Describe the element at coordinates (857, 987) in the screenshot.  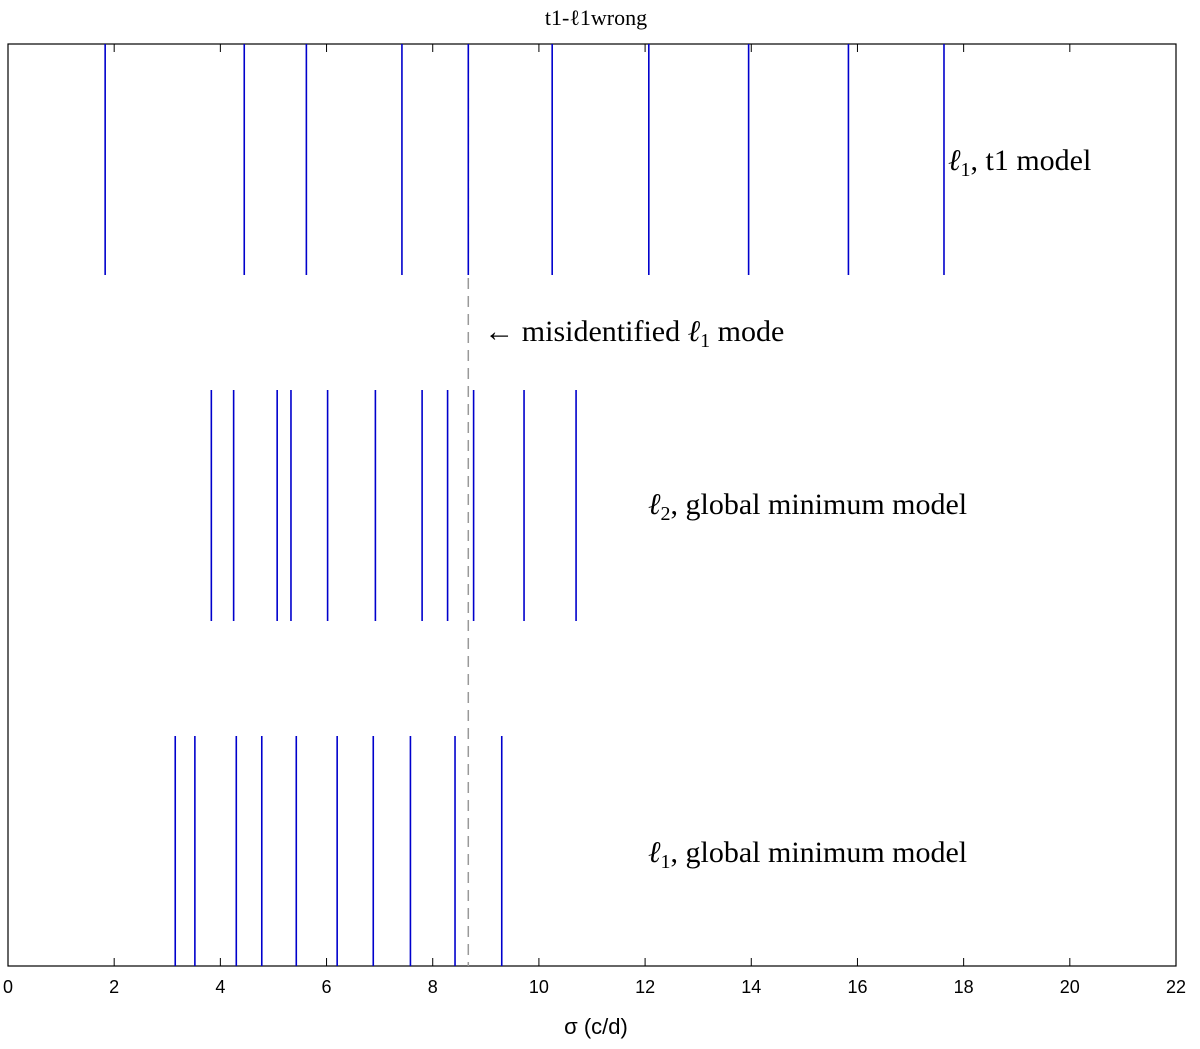
I see `x-tick-label: 16` at that location.